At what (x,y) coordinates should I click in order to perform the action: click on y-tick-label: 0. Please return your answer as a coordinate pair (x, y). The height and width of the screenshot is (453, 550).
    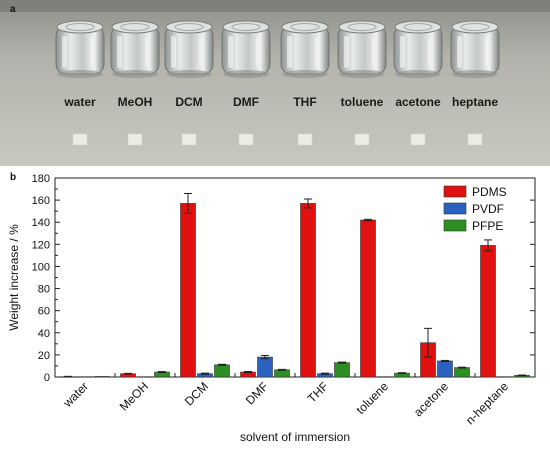
    Looking at the image, I should click on (47, 378).